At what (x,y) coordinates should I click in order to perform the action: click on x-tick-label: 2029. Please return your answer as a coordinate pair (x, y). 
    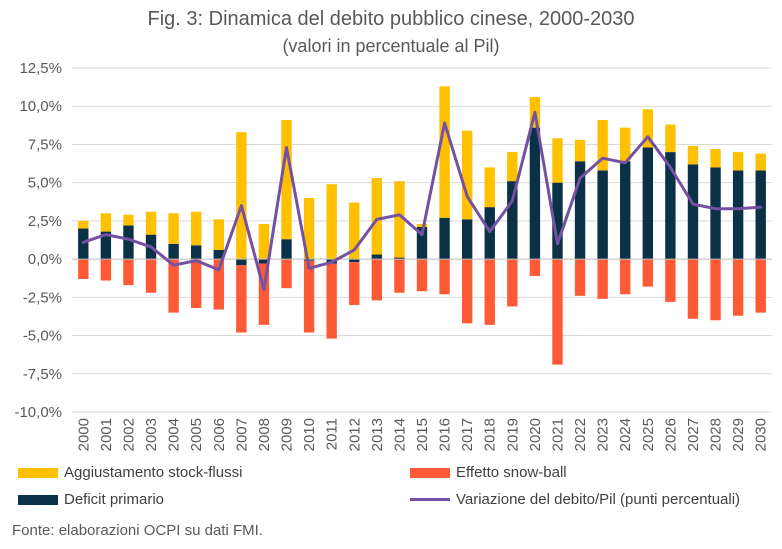
    Looking at the image, I should click on (738, 434).